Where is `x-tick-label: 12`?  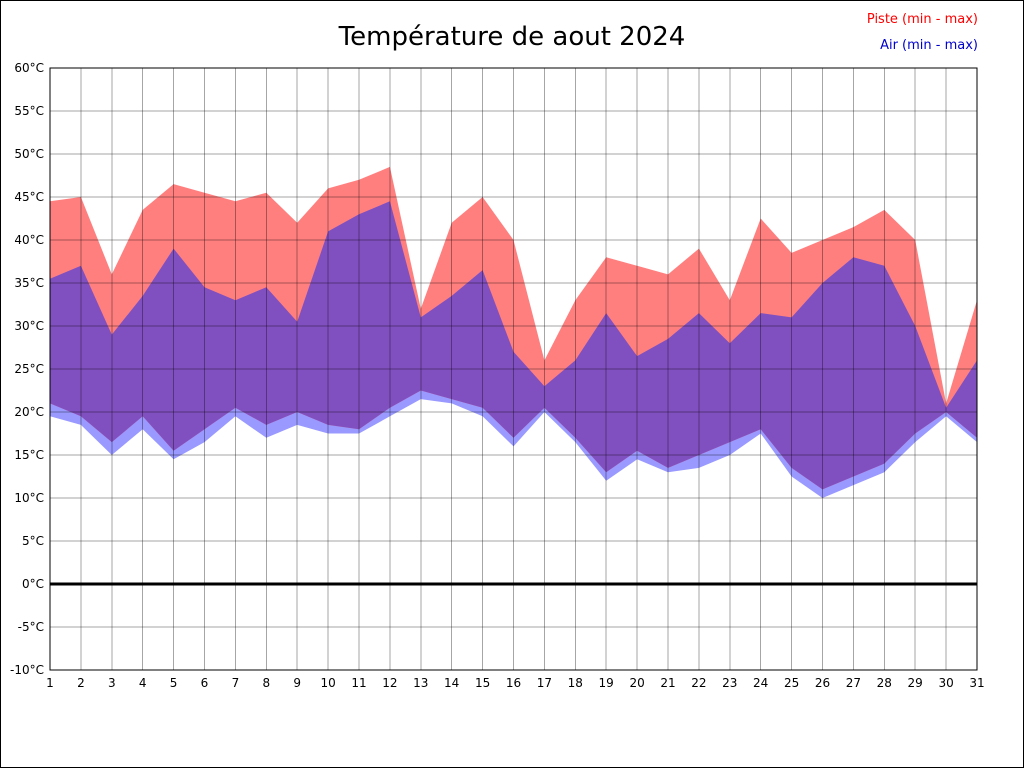 x-tick-label: 12 is located at coordinates (389, 683).